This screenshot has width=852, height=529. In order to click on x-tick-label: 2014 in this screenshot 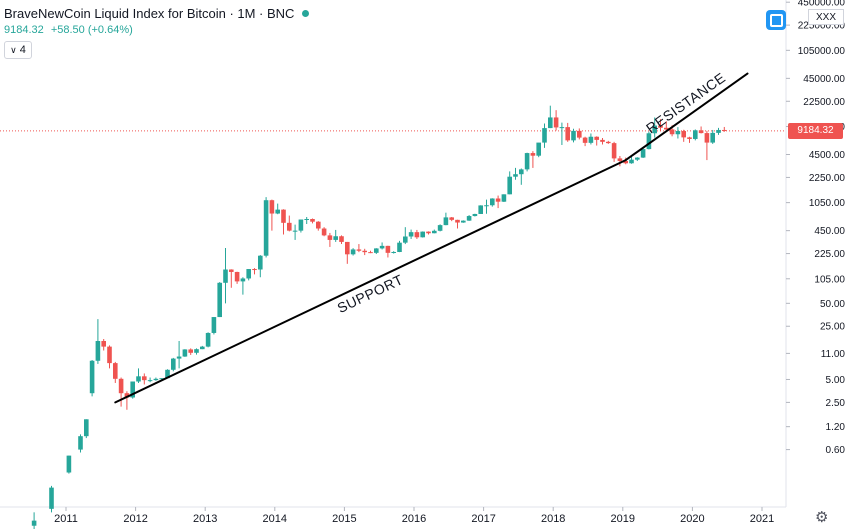, I will do `click(275, 519)`.